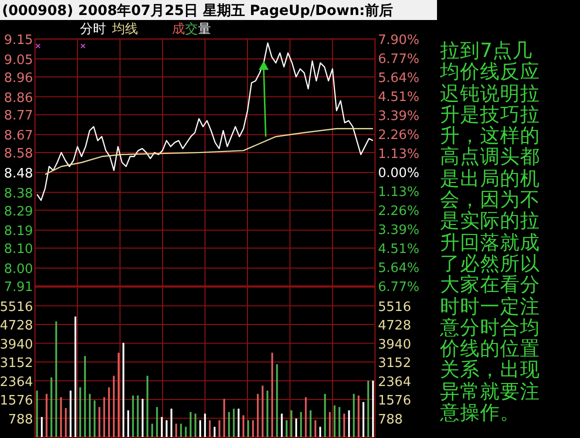 The width and height of the screenshot is (580, 438). Describe the element at coordinates (395, 382) in the screenshot. I see `y2-tick-label: 2364` at that location.